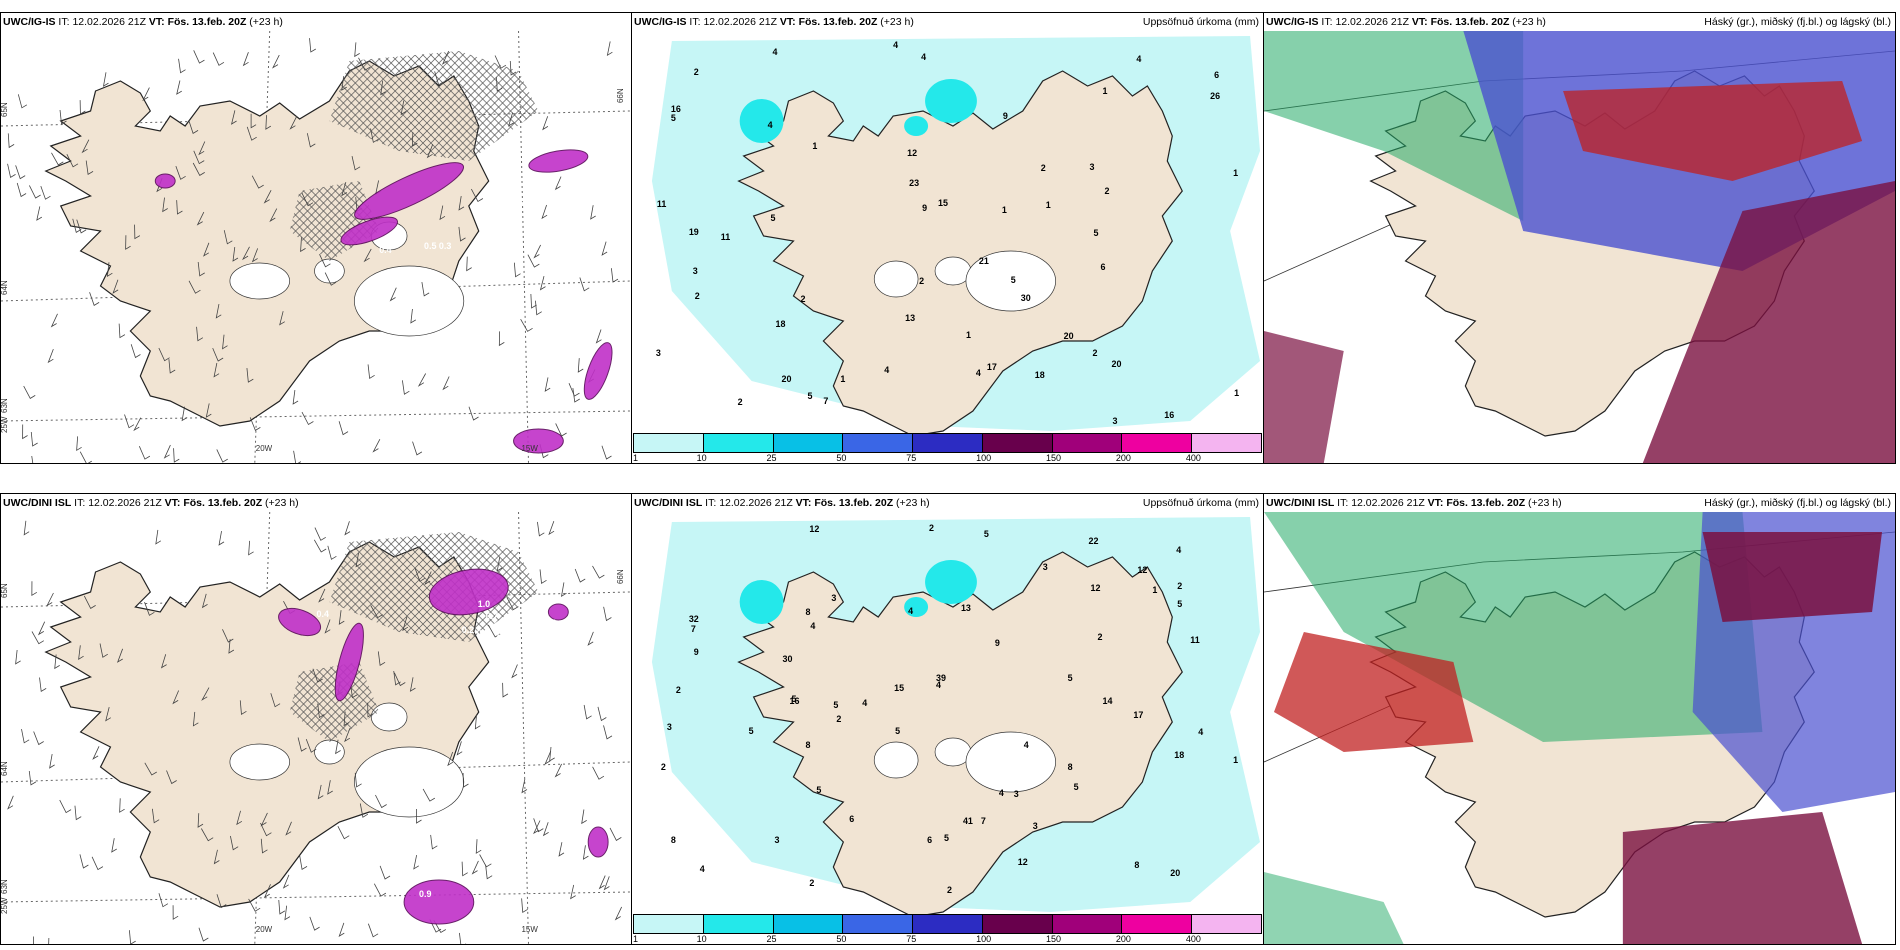  I want to click on precip-value-label: 15, so click(943, 203).